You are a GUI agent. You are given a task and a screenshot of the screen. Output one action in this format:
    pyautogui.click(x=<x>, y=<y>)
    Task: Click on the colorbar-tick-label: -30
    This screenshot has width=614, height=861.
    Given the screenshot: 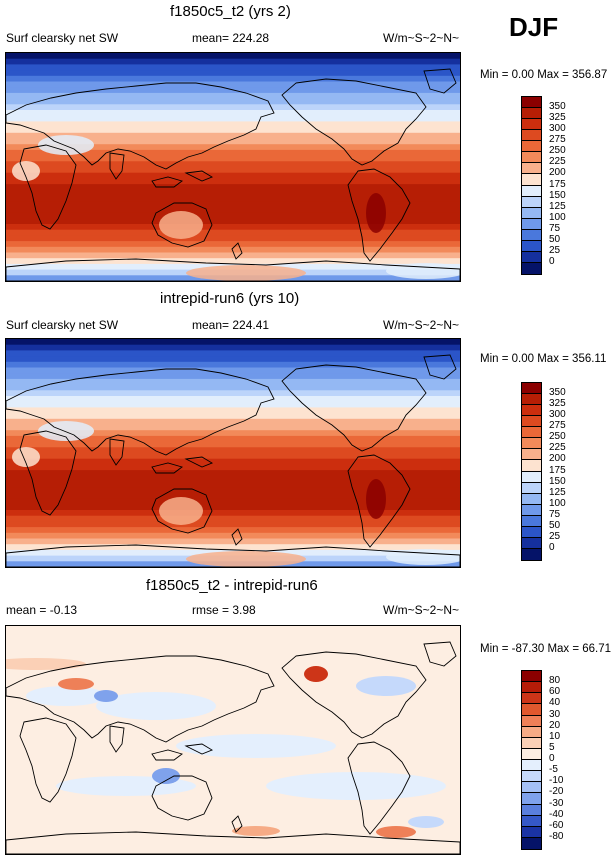 What is the action you would take?
    pyautogui.click(x=556, y=803)
    